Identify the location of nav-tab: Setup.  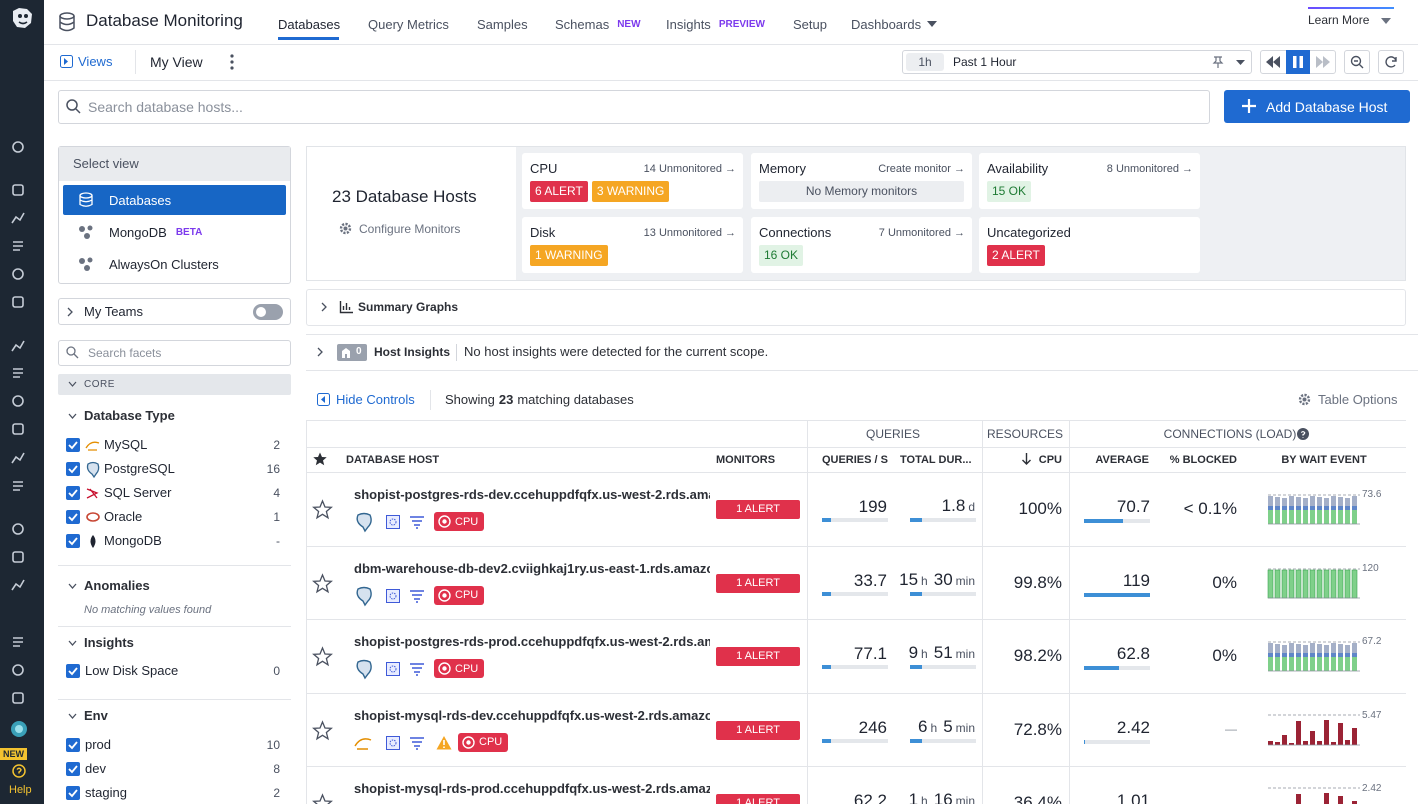
(810, 24).